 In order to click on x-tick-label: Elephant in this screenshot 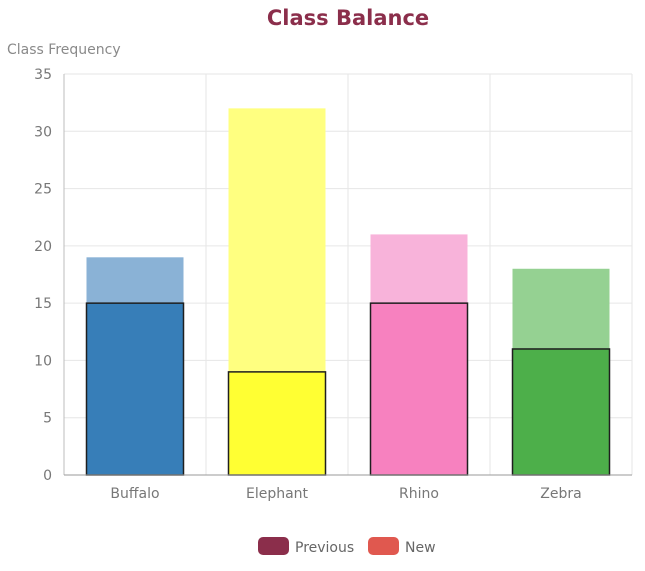, I will do `click(277, 494)`.